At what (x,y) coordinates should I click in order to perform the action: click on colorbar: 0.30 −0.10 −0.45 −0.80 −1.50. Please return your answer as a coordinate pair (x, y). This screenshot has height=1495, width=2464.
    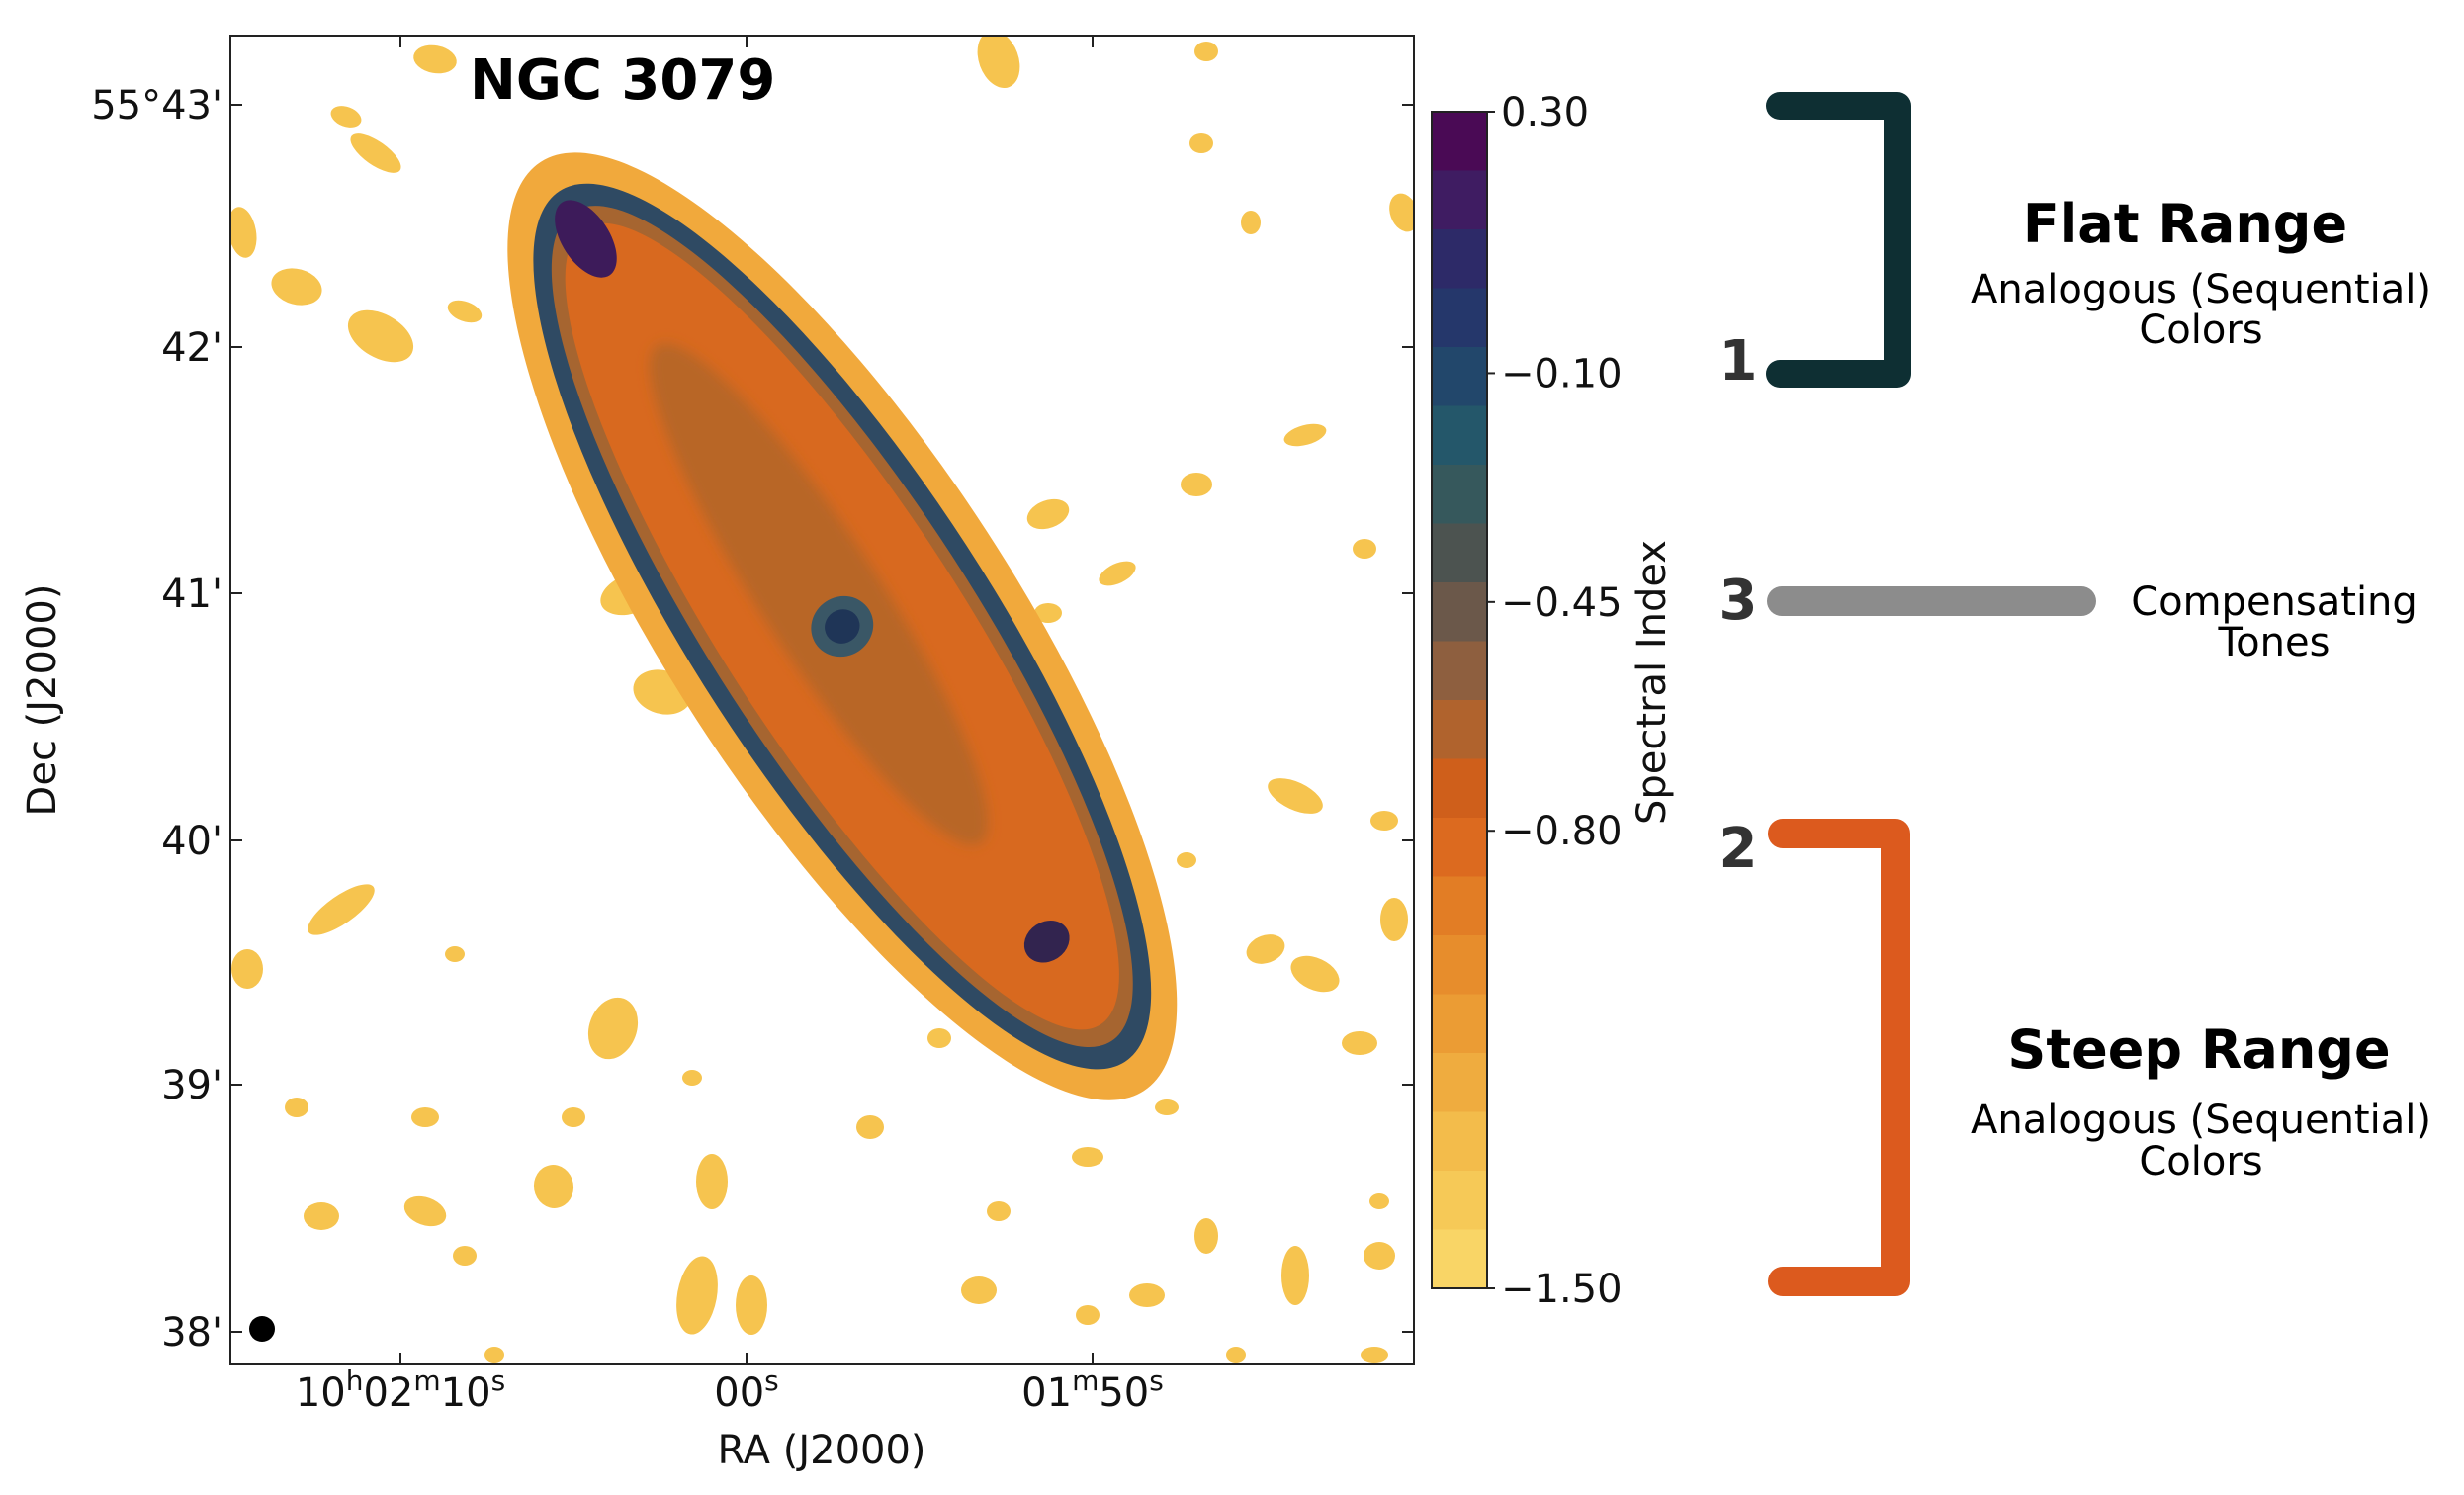
    Looking at the image, I should click on (1528, 701).